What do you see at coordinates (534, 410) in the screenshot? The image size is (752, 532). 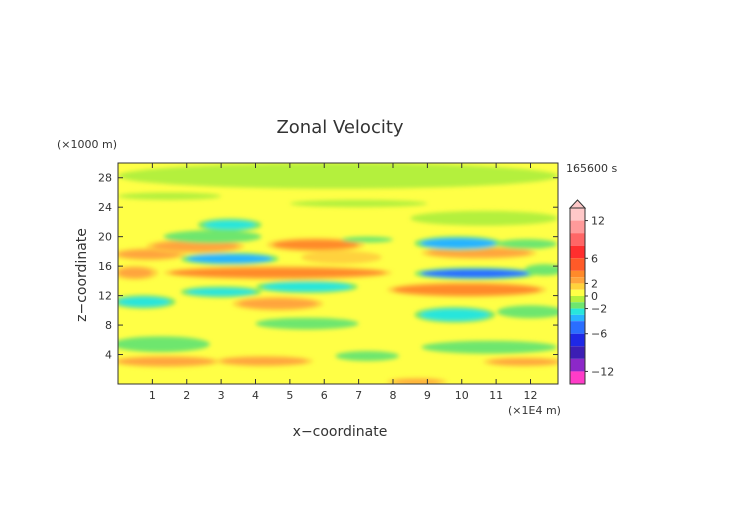 I see `x-axis-unit: (×1E4 m)` at bounding box center [534, 410].